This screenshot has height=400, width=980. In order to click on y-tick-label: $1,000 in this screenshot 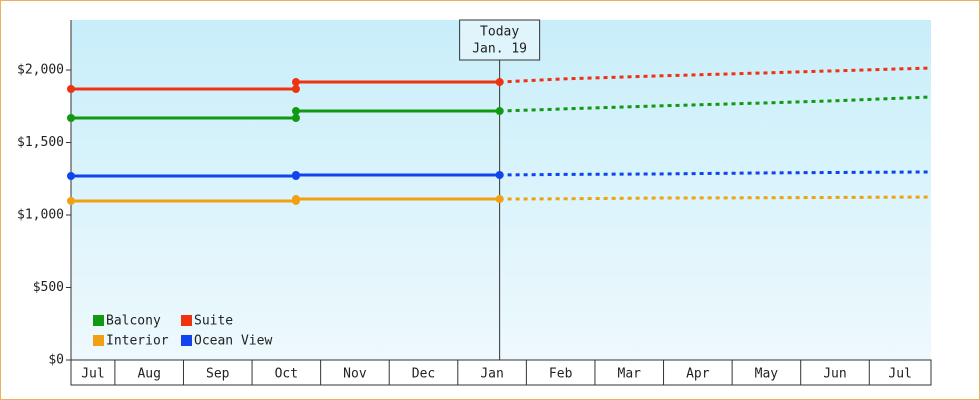, I will do `click(40, 215)`.